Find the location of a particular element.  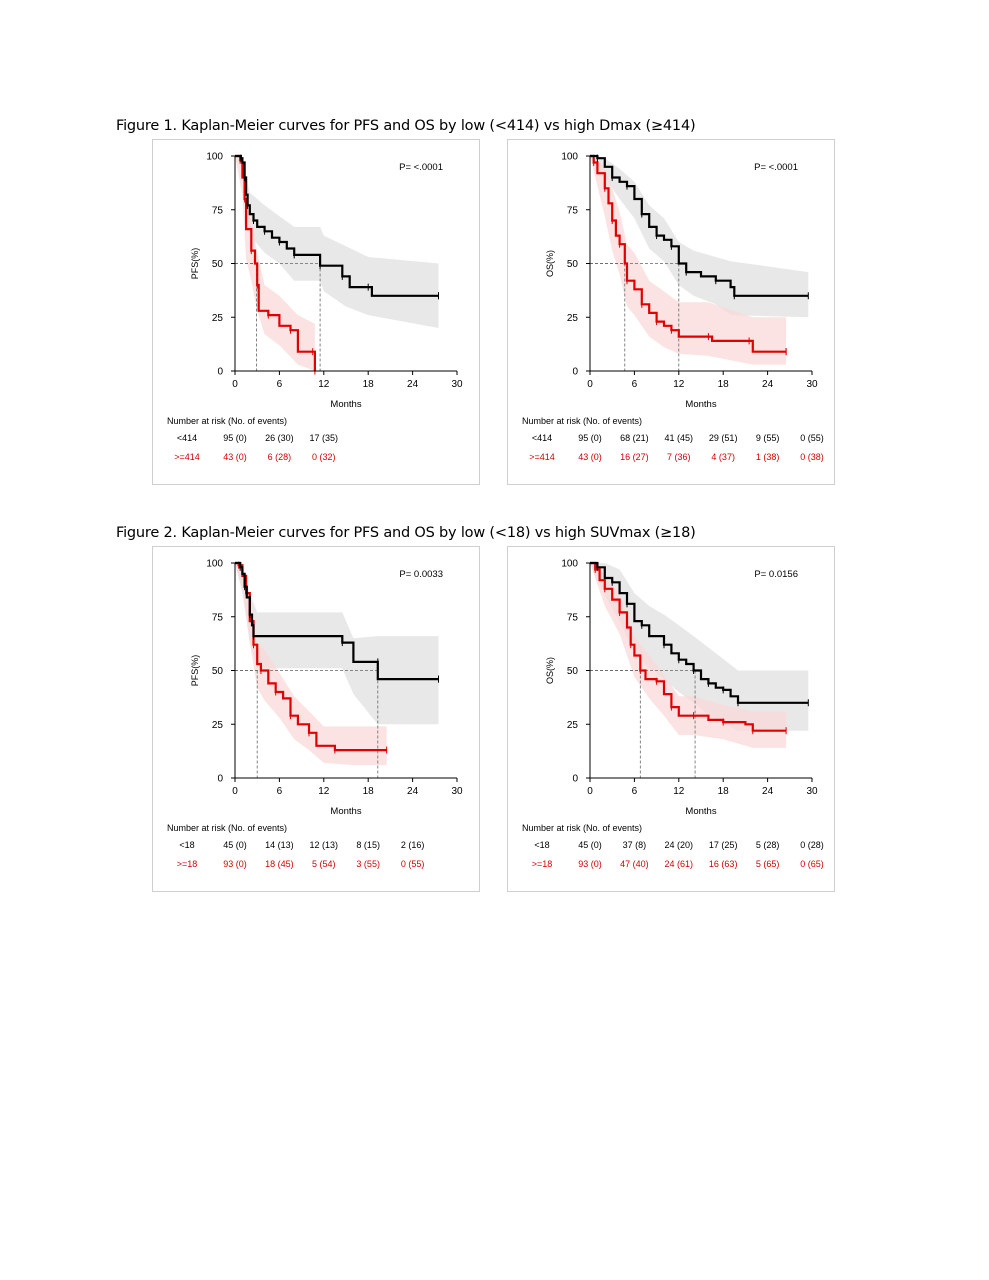

risk-cell: 26 (30) is located at coordinates (279, 438).